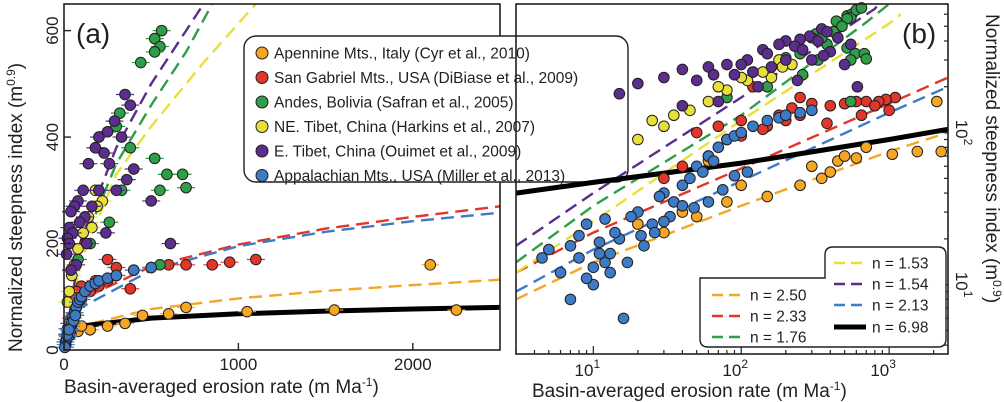  Describe the element at coordinates (900, 306) in the screenshot. I see `n-legend-label-6: n = 2.13` at that location.